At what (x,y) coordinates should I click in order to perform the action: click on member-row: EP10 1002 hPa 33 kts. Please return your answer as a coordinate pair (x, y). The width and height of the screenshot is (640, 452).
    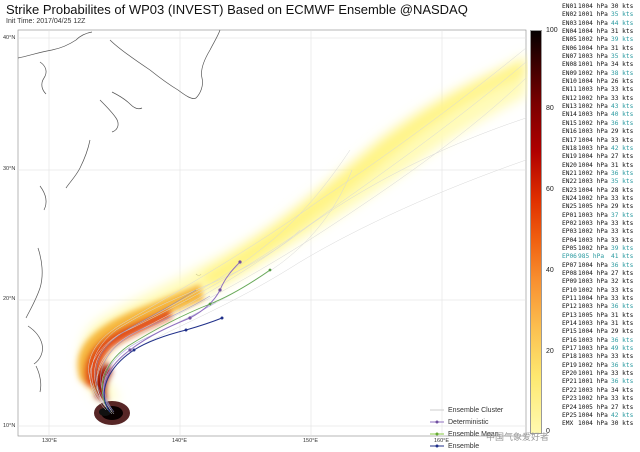
    Looking at the image, I should click on (601, 291).